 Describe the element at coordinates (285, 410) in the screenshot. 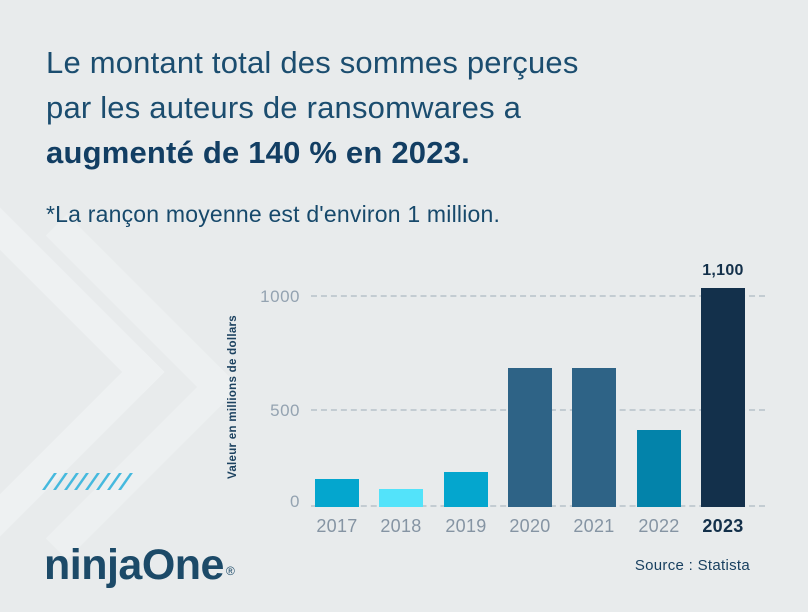

I see `y-tick-500: 500` at that location.